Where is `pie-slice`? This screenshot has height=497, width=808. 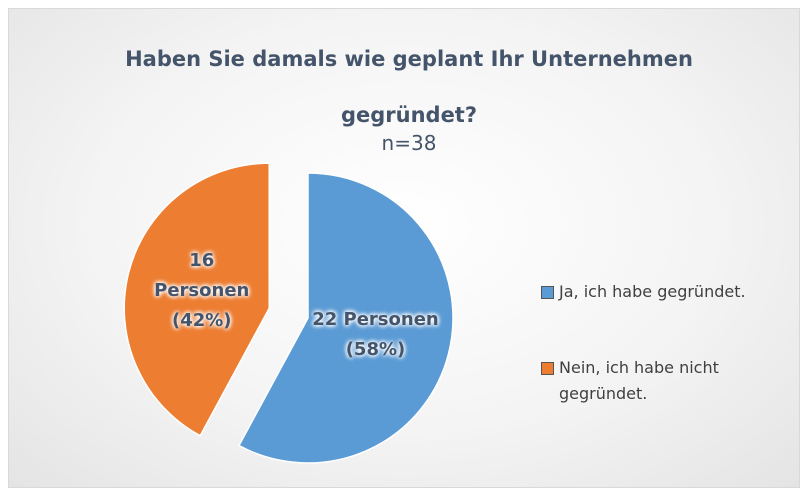 pie-slice is located at coordinates (196, 299).